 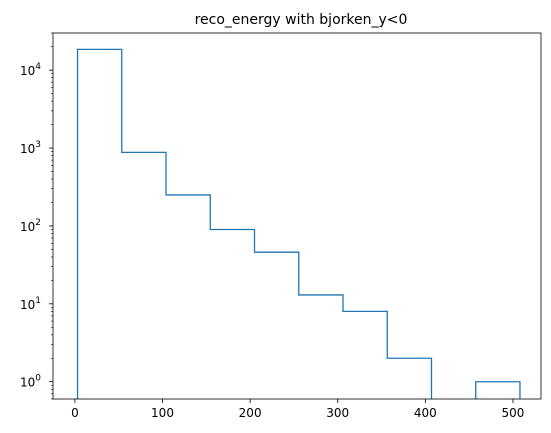 I want to click on x-tick-label: 500, so click(x=513, y=413).